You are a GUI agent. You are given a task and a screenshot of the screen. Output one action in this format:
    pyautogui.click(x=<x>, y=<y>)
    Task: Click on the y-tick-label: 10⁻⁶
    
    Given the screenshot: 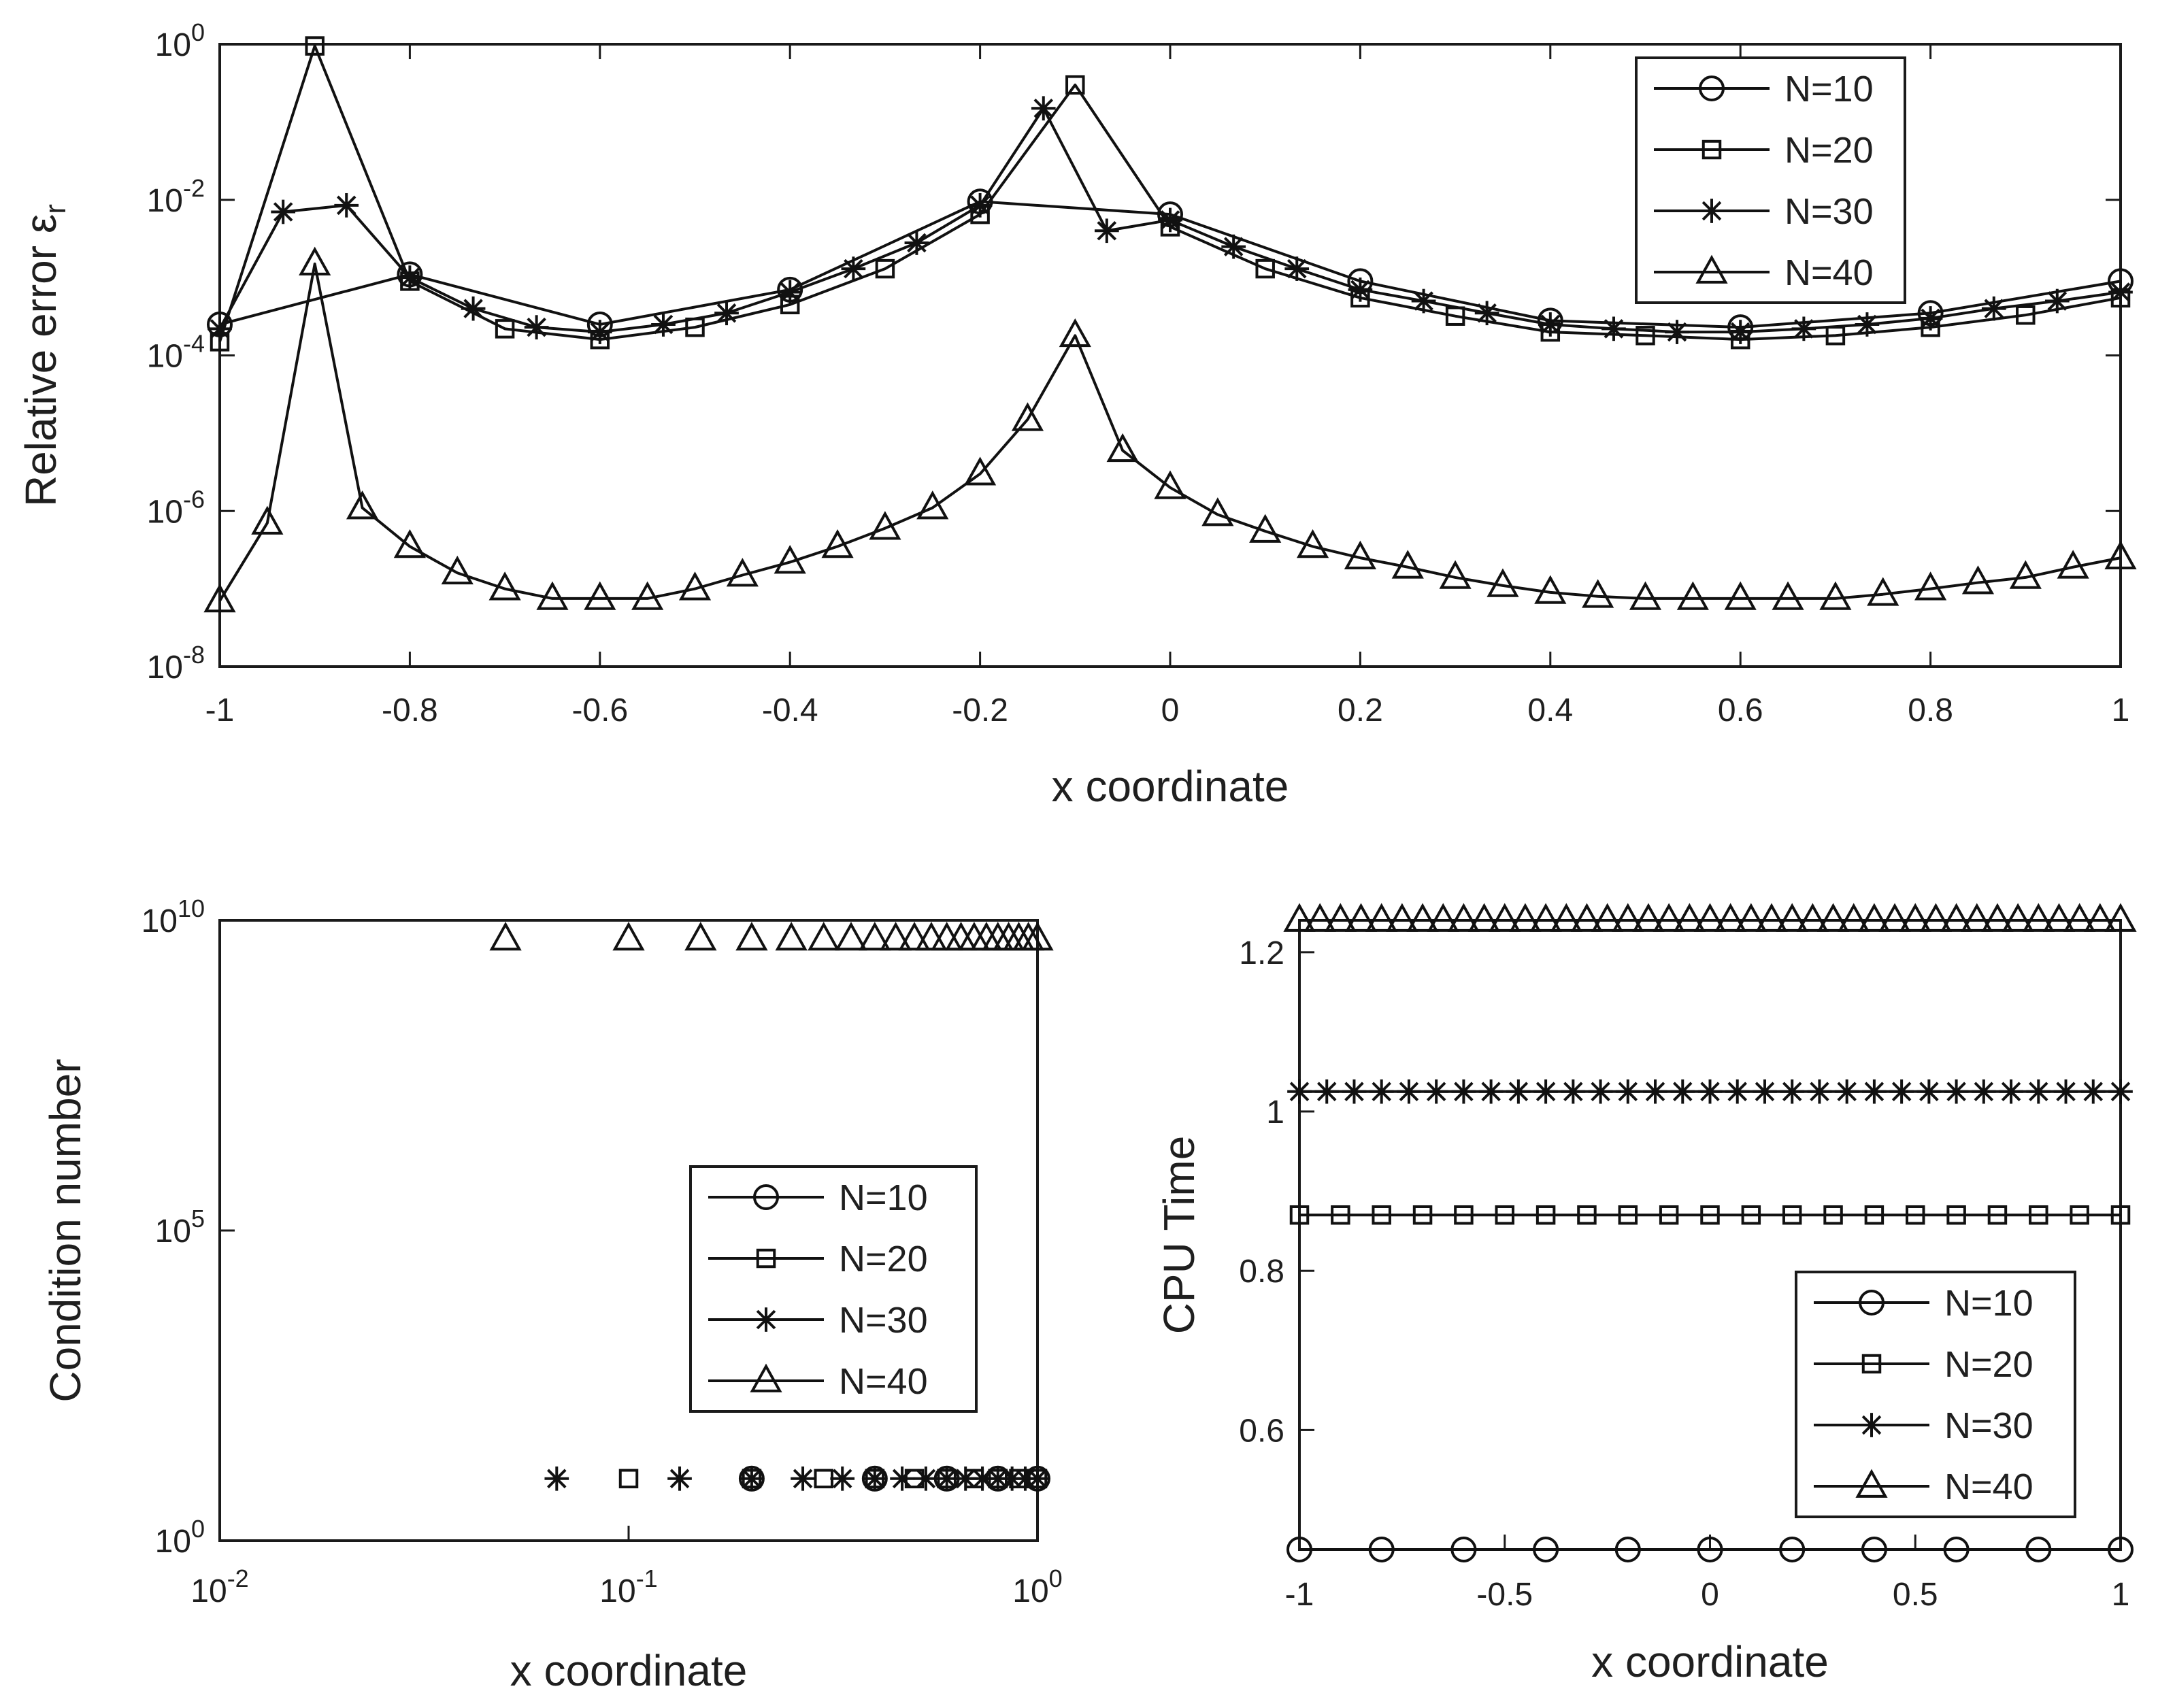 What is the action you would take?
    pyautogui.click(x=176, y=507)
    